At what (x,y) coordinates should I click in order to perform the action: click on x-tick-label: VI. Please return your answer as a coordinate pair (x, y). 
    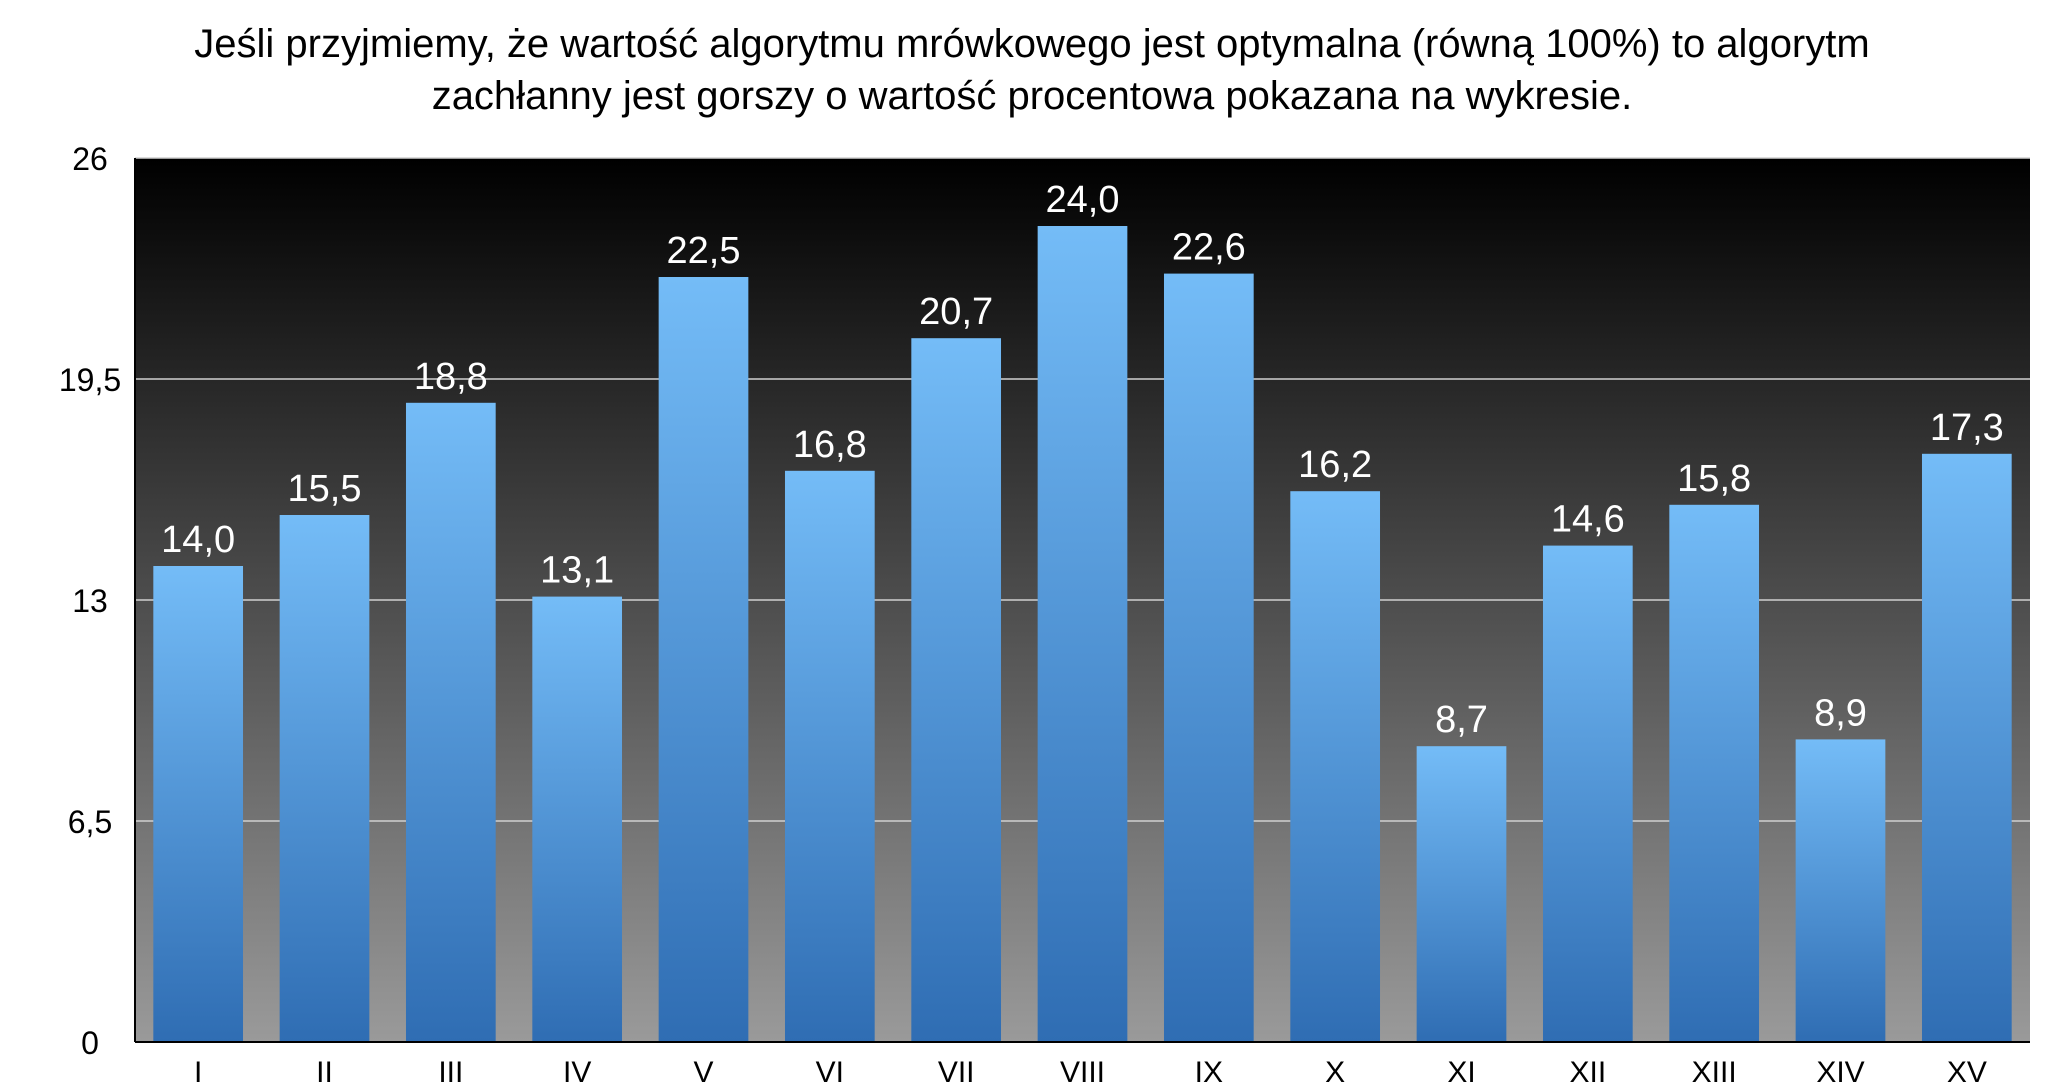
    Looking at the image, I should click on (830, 1070).